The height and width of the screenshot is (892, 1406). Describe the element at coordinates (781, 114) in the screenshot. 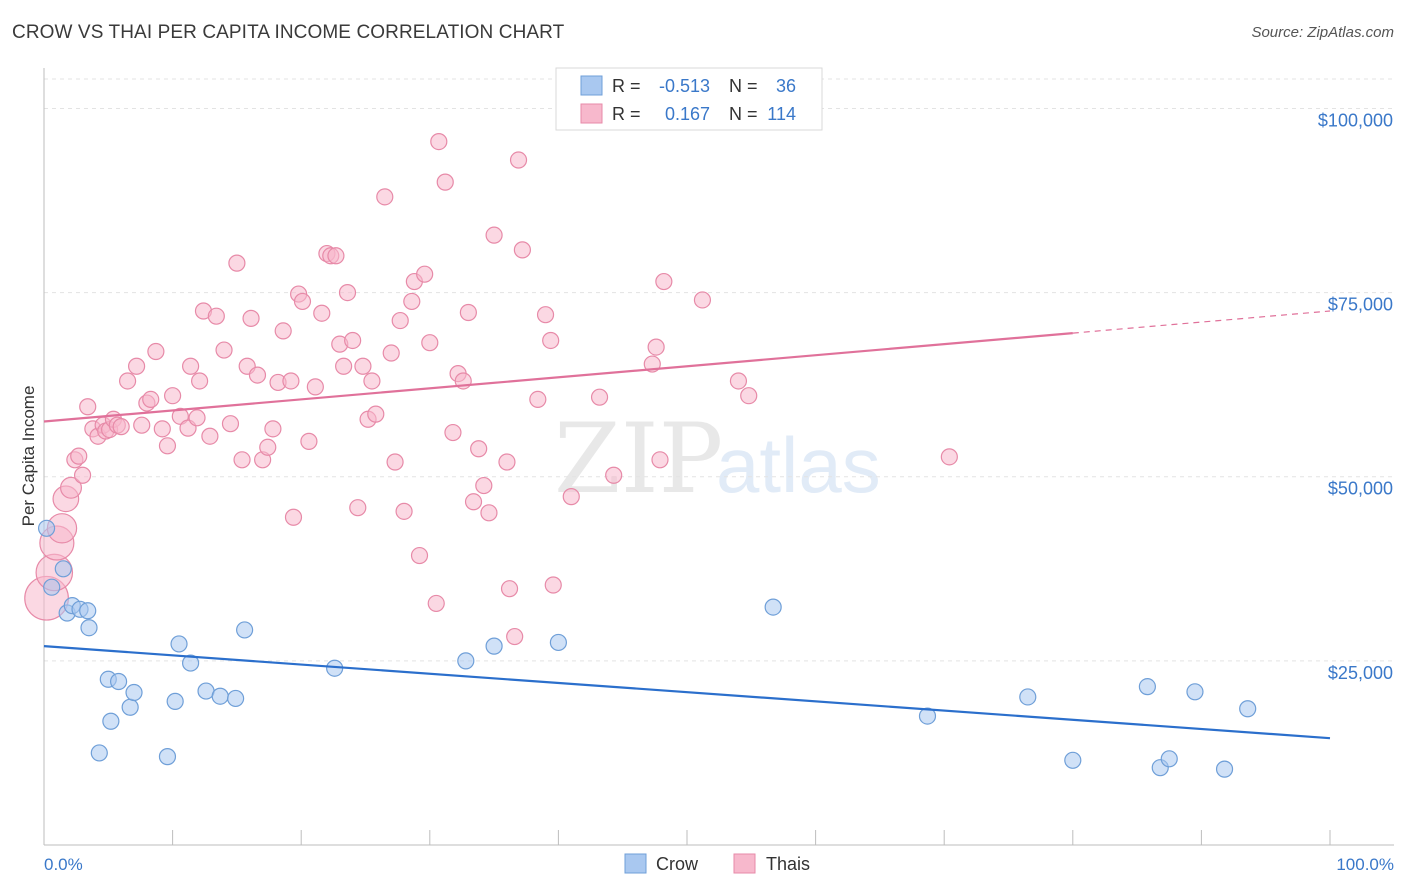

I see `legend-thai-n-value: 114` at that location.